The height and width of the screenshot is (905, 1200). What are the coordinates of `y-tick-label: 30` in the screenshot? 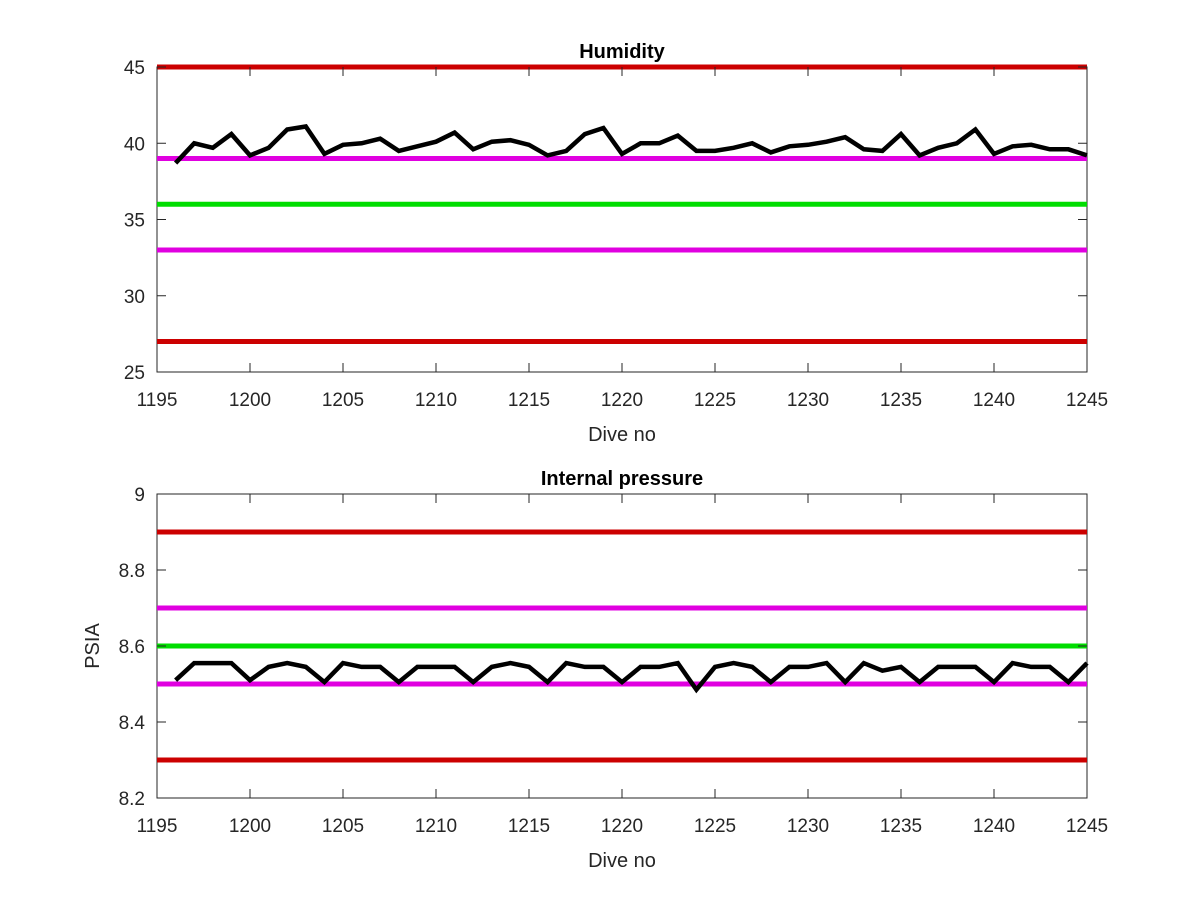 It's located at (134, 297).